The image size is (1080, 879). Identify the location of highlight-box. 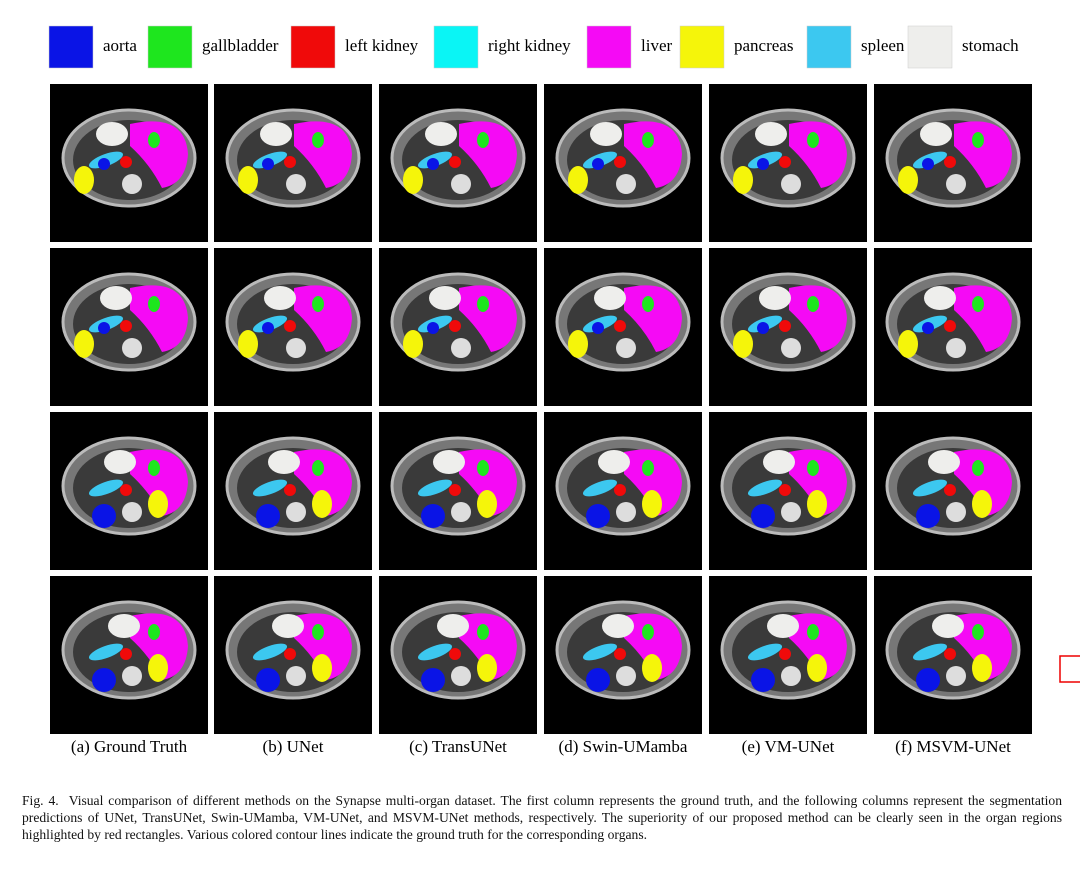
(1069, 669).